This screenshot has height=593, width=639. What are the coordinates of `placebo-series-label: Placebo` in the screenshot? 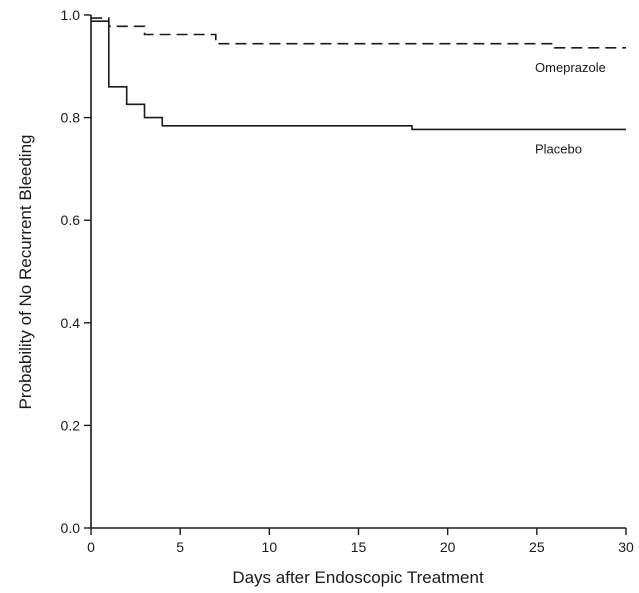 It's located at (558, 148).